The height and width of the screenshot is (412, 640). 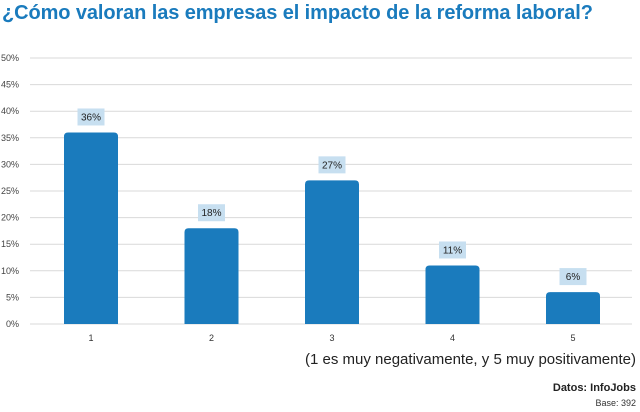 I want to click on x-tick-label: 3, so click(x=331, y=338).